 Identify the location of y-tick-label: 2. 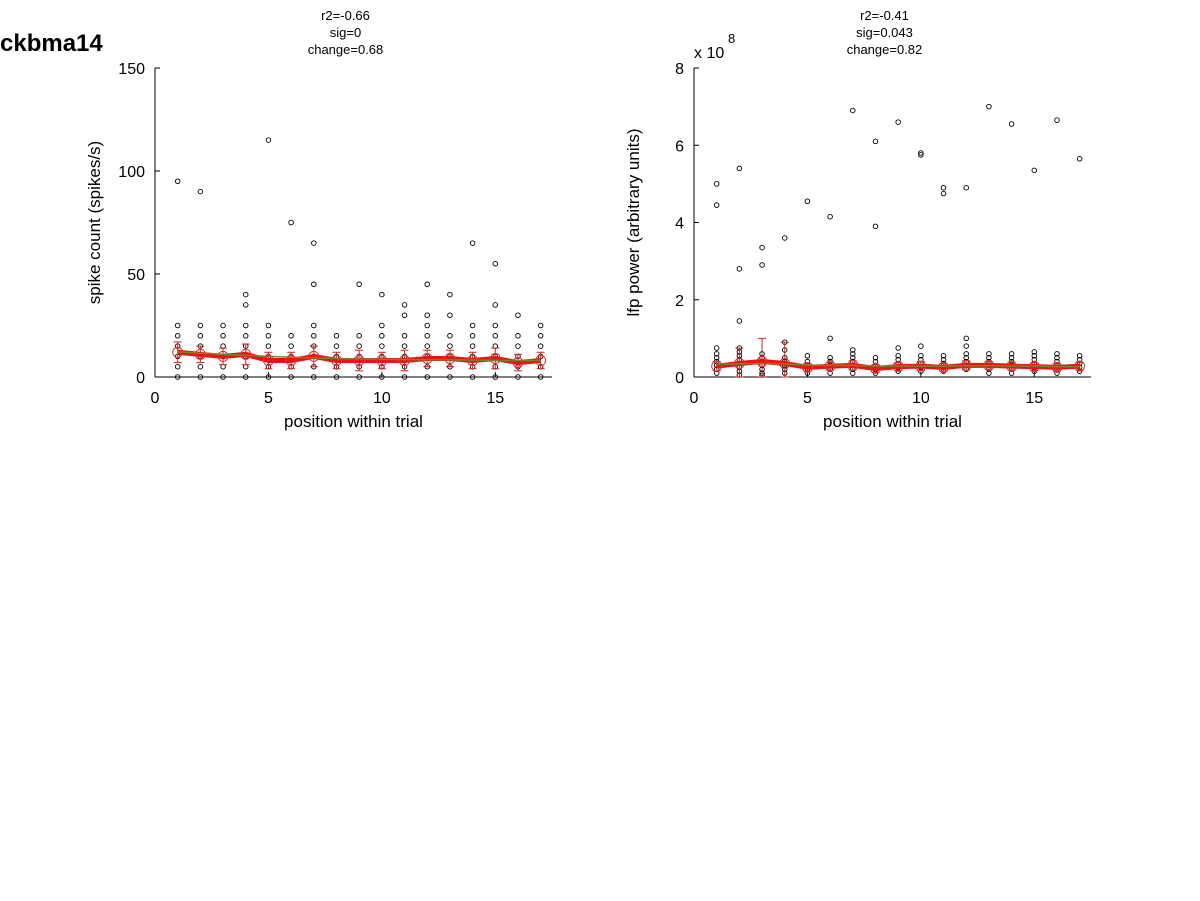
(679, 301).